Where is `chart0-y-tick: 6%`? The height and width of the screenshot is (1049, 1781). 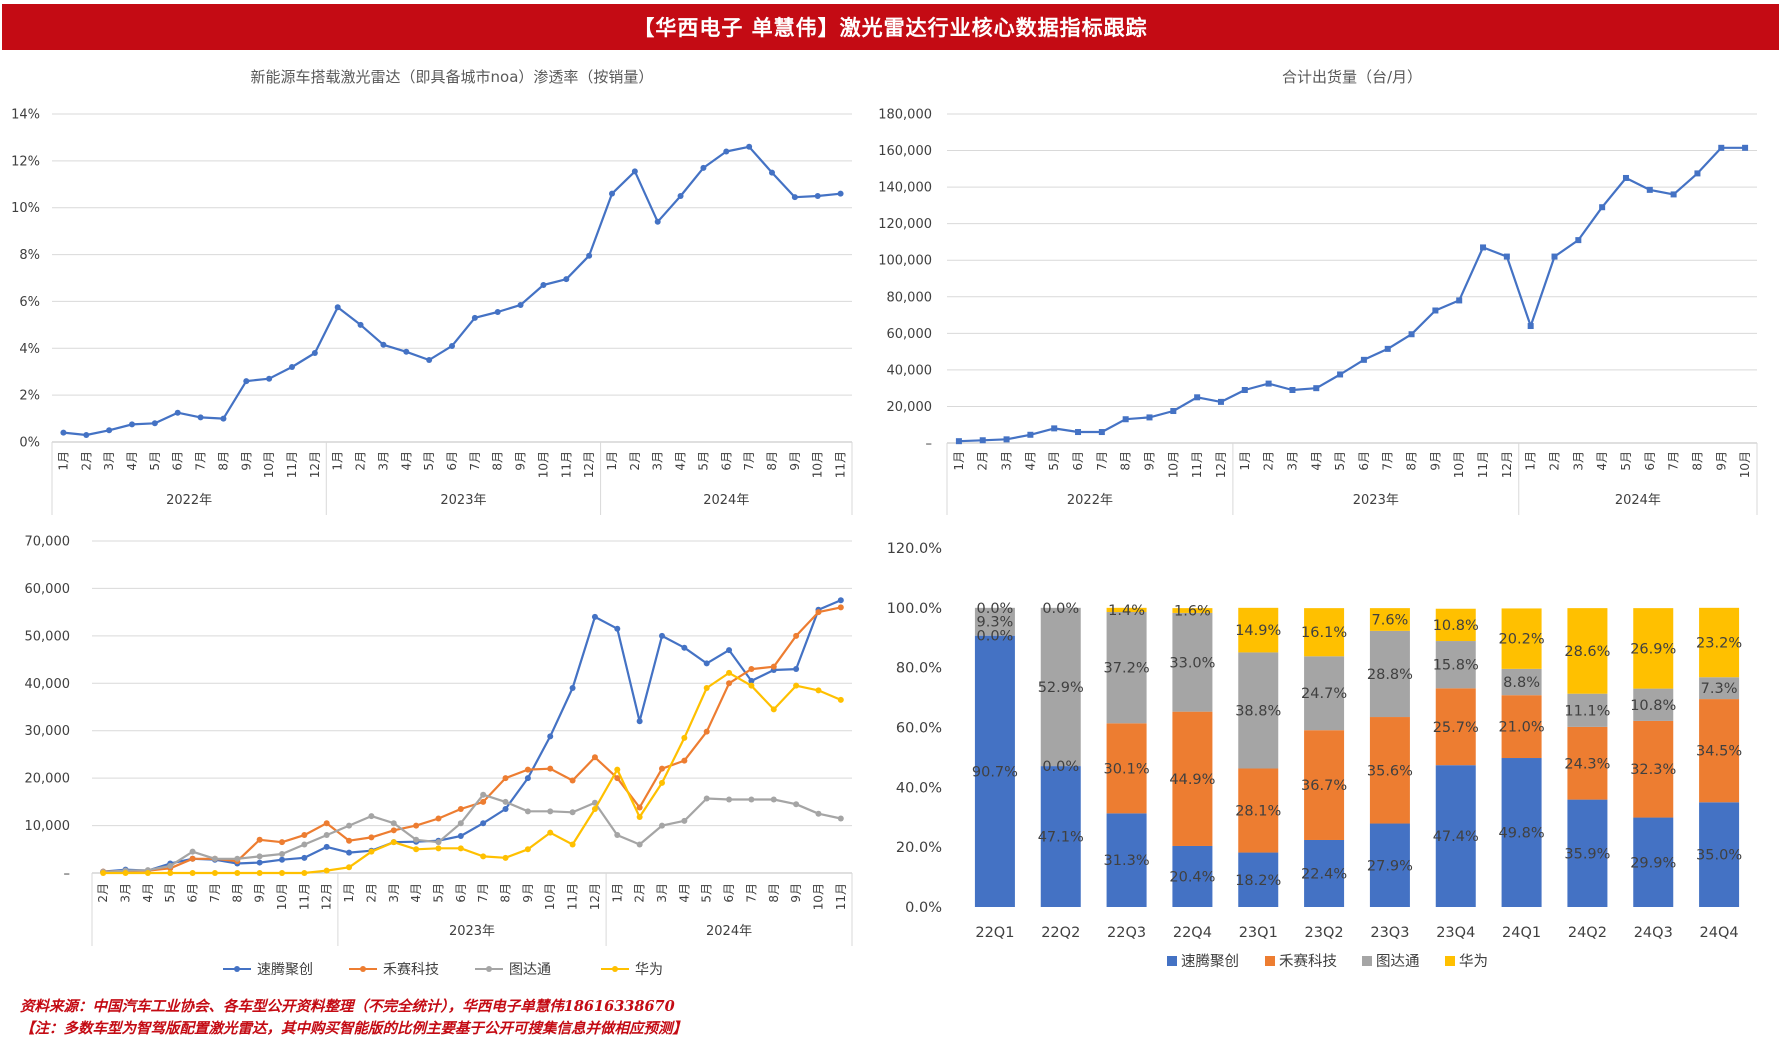 chart0-y-tick: 6% is located at coordinates (29, 302).